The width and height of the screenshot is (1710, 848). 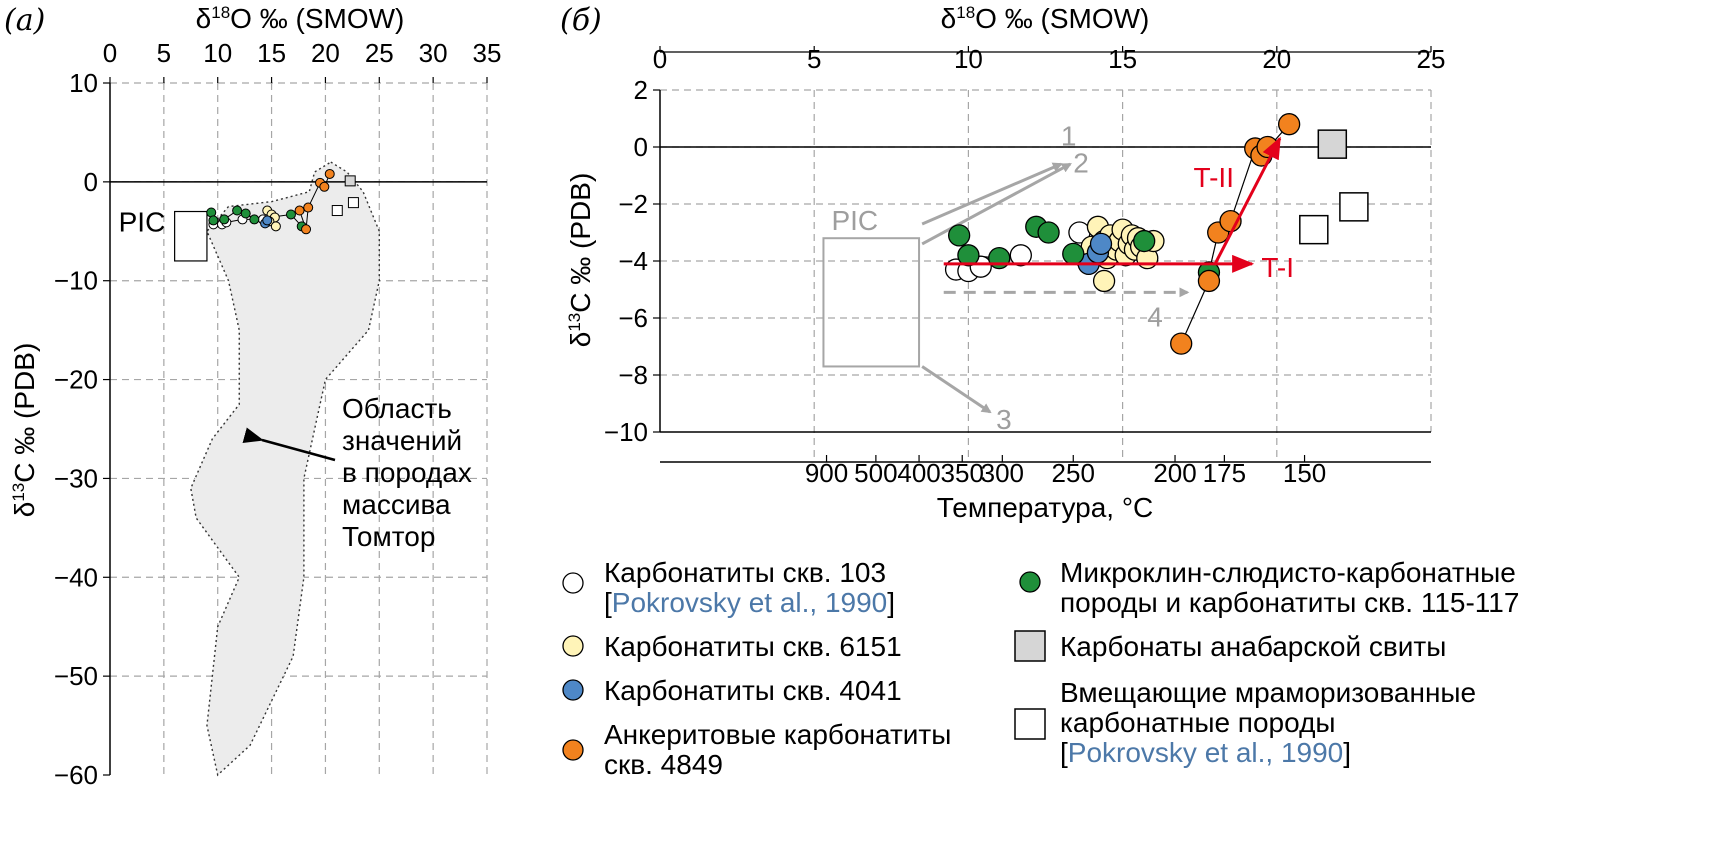 I want to click on trend-label: 2, so click(x=1081, y=163).